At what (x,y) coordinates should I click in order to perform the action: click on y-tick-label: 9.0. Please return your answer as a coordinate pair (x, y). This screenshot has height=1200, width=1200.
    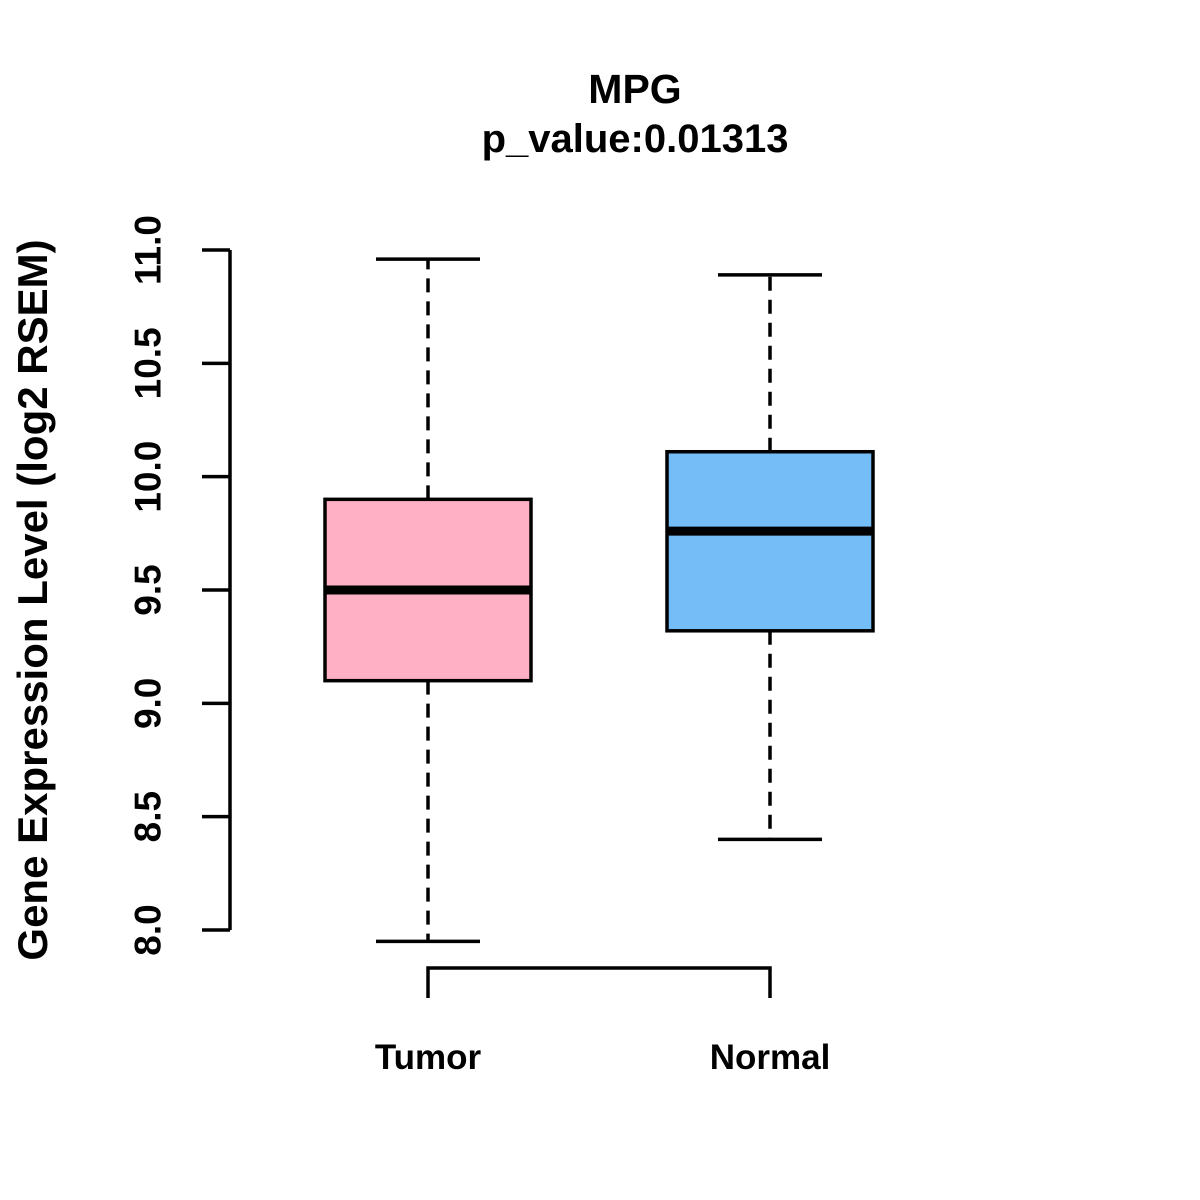
    Looking at the image, I should click on (148, 703).